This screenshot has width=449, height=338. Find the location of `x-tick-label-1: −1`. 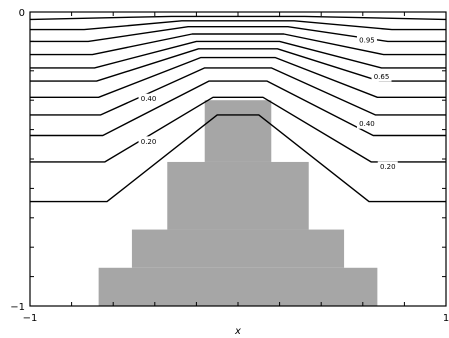

x-tick-label-1: −1 is located at coordinates (30, 318).